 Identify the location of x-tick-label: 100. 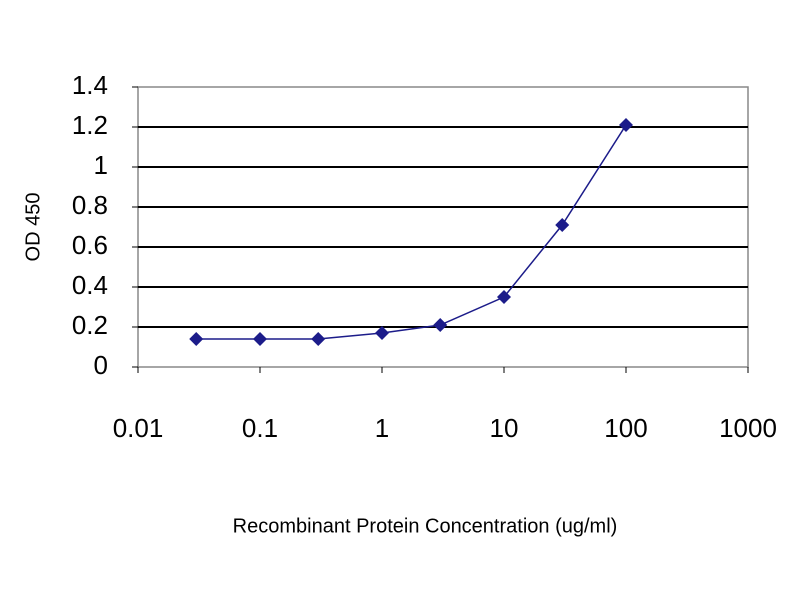
(625, 428).